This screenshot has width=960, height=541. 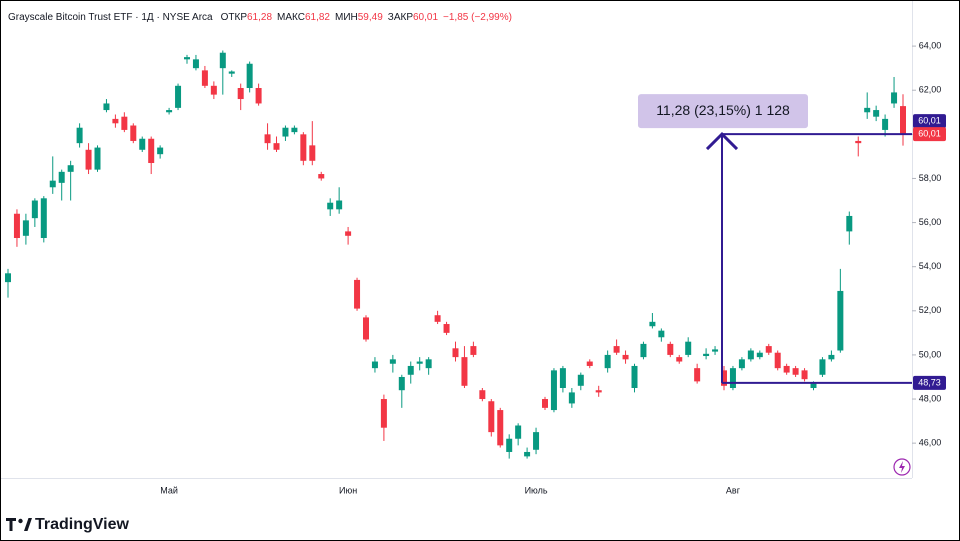 What do you see at coordinates (370, 17) in the screenshot?
I see `ohlc-value: 59,49` at bounding box center [370, 17].